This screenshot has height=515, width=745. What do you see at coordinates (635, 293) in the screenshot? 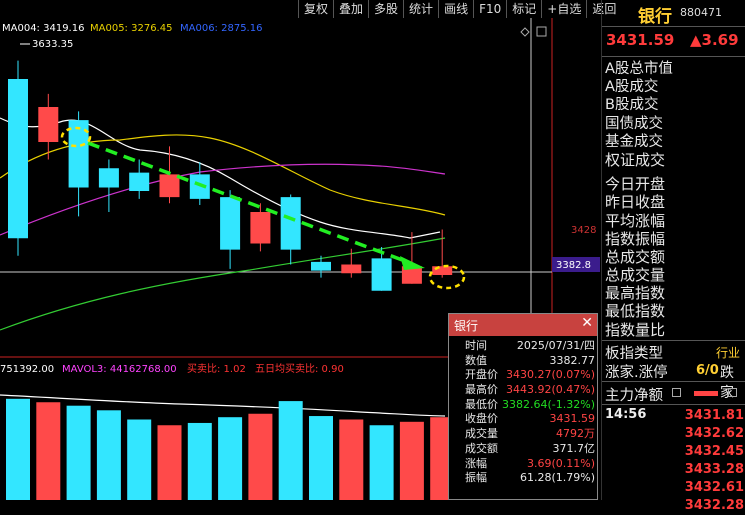
I see `stat-item: 最高指数` at bounding box center [635, 293].